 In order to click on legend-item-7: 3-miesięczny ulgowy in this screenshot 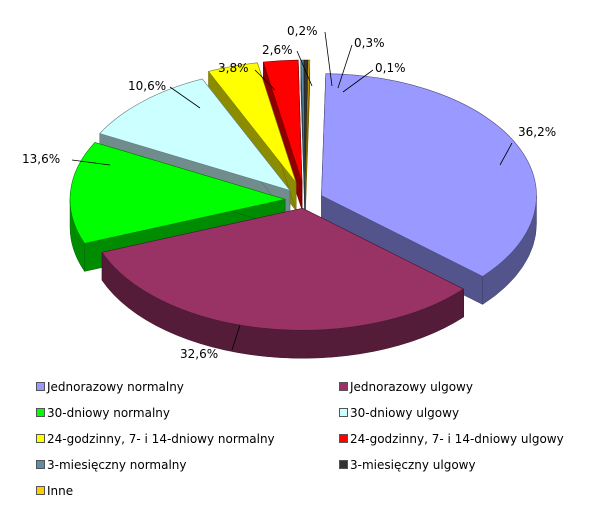, I will do `click(407, 465)`.